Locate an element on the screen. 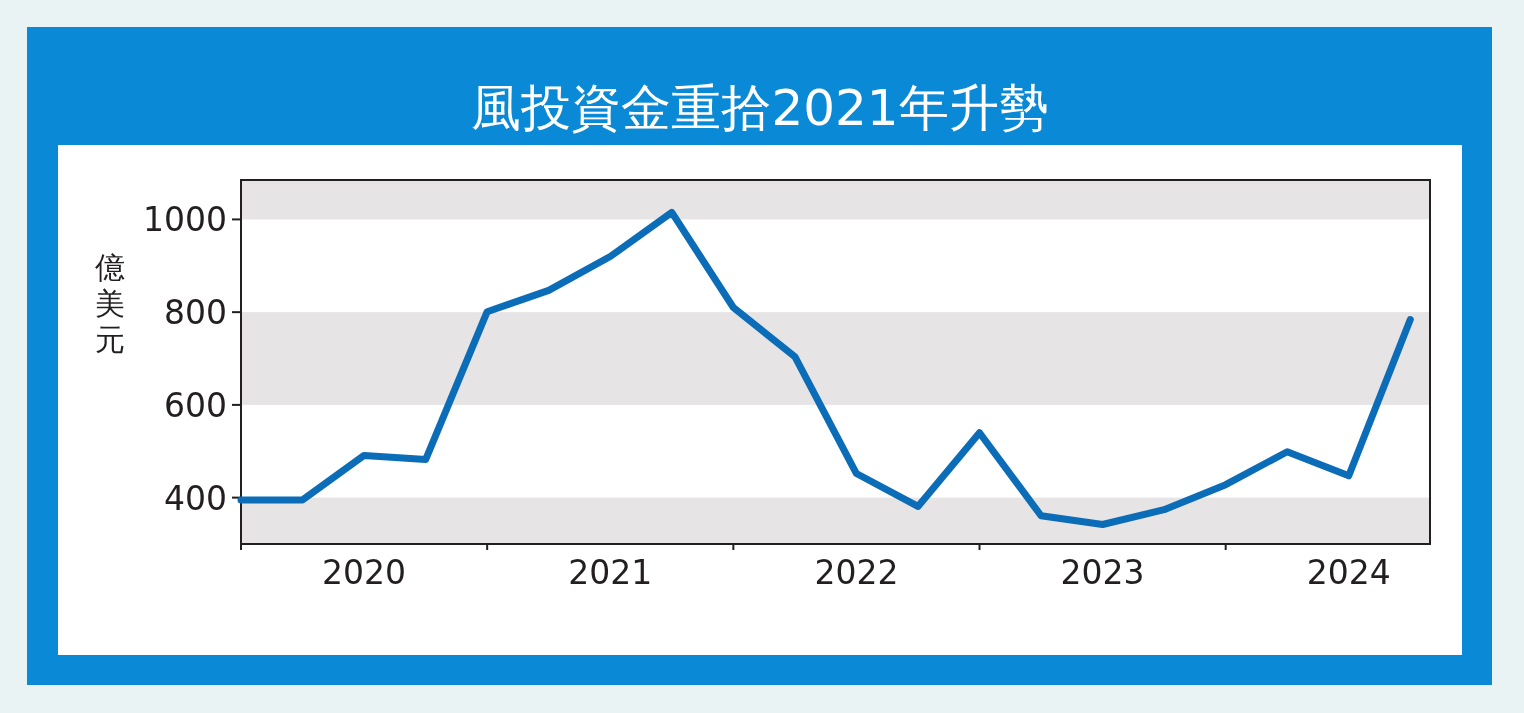 This screenshot has width=1524, height=713. y-tick-label: 600 is located at coordinates (195, 405).